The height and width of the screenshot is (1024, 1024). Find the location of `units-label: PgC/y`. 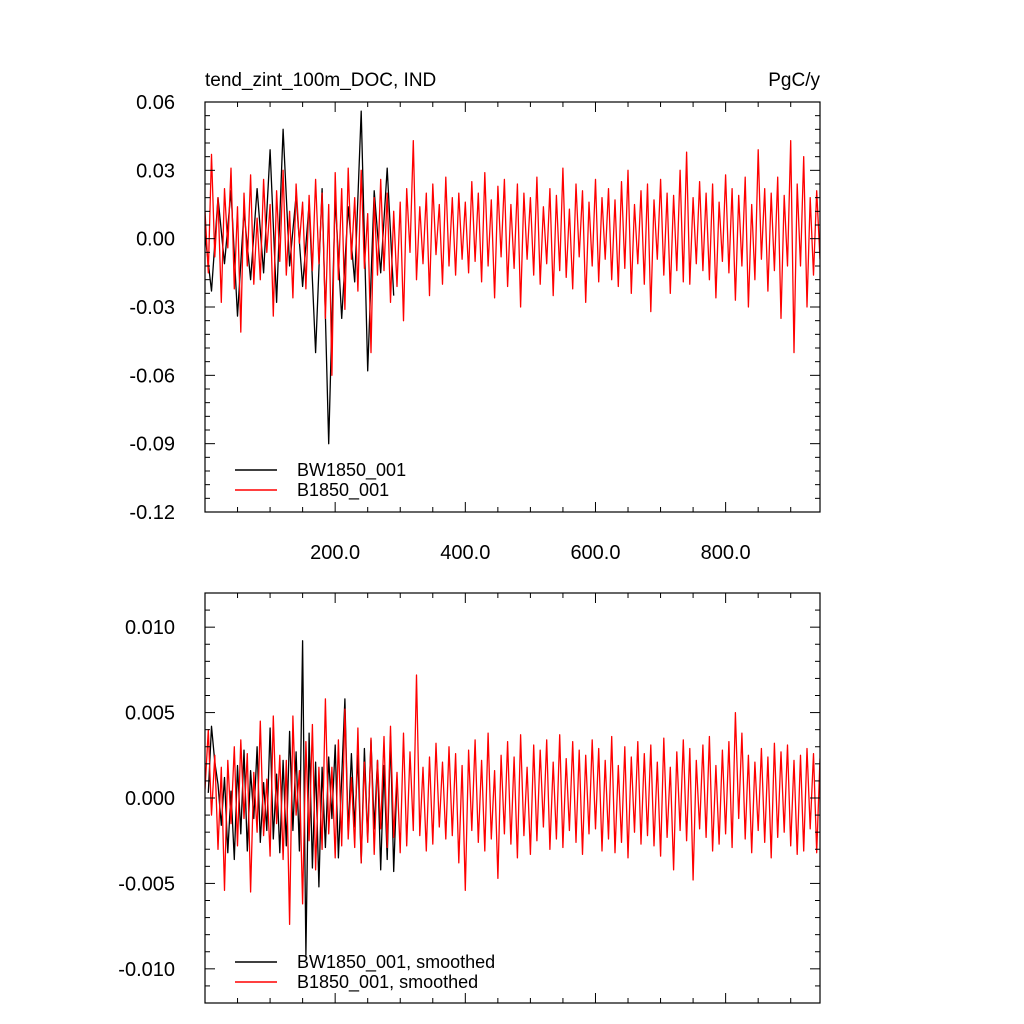

units-label: PgC/y is located at coordinates (794, 80).